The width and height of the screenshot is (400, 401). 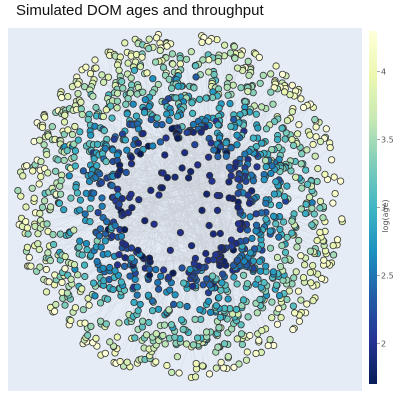 What do you see at coordinates (387, 275) in the screenshot?
I see `colorbar-tick-label: 2.5` at bounding box center [387, 275].